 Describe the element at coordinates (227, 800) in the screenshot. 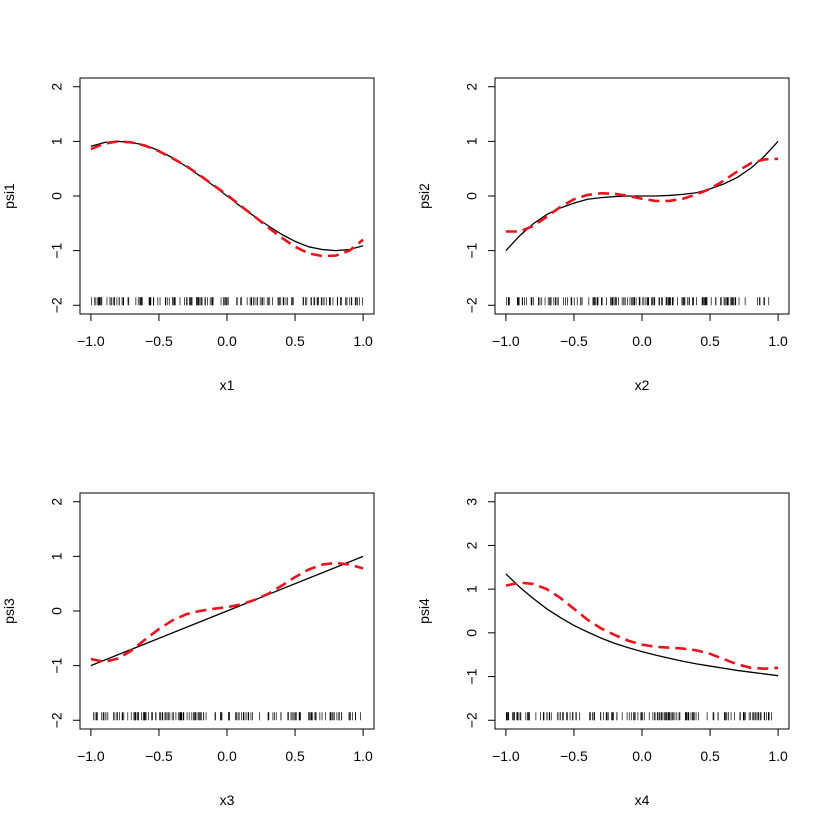

I see `x-axis-label: x3` at that location.